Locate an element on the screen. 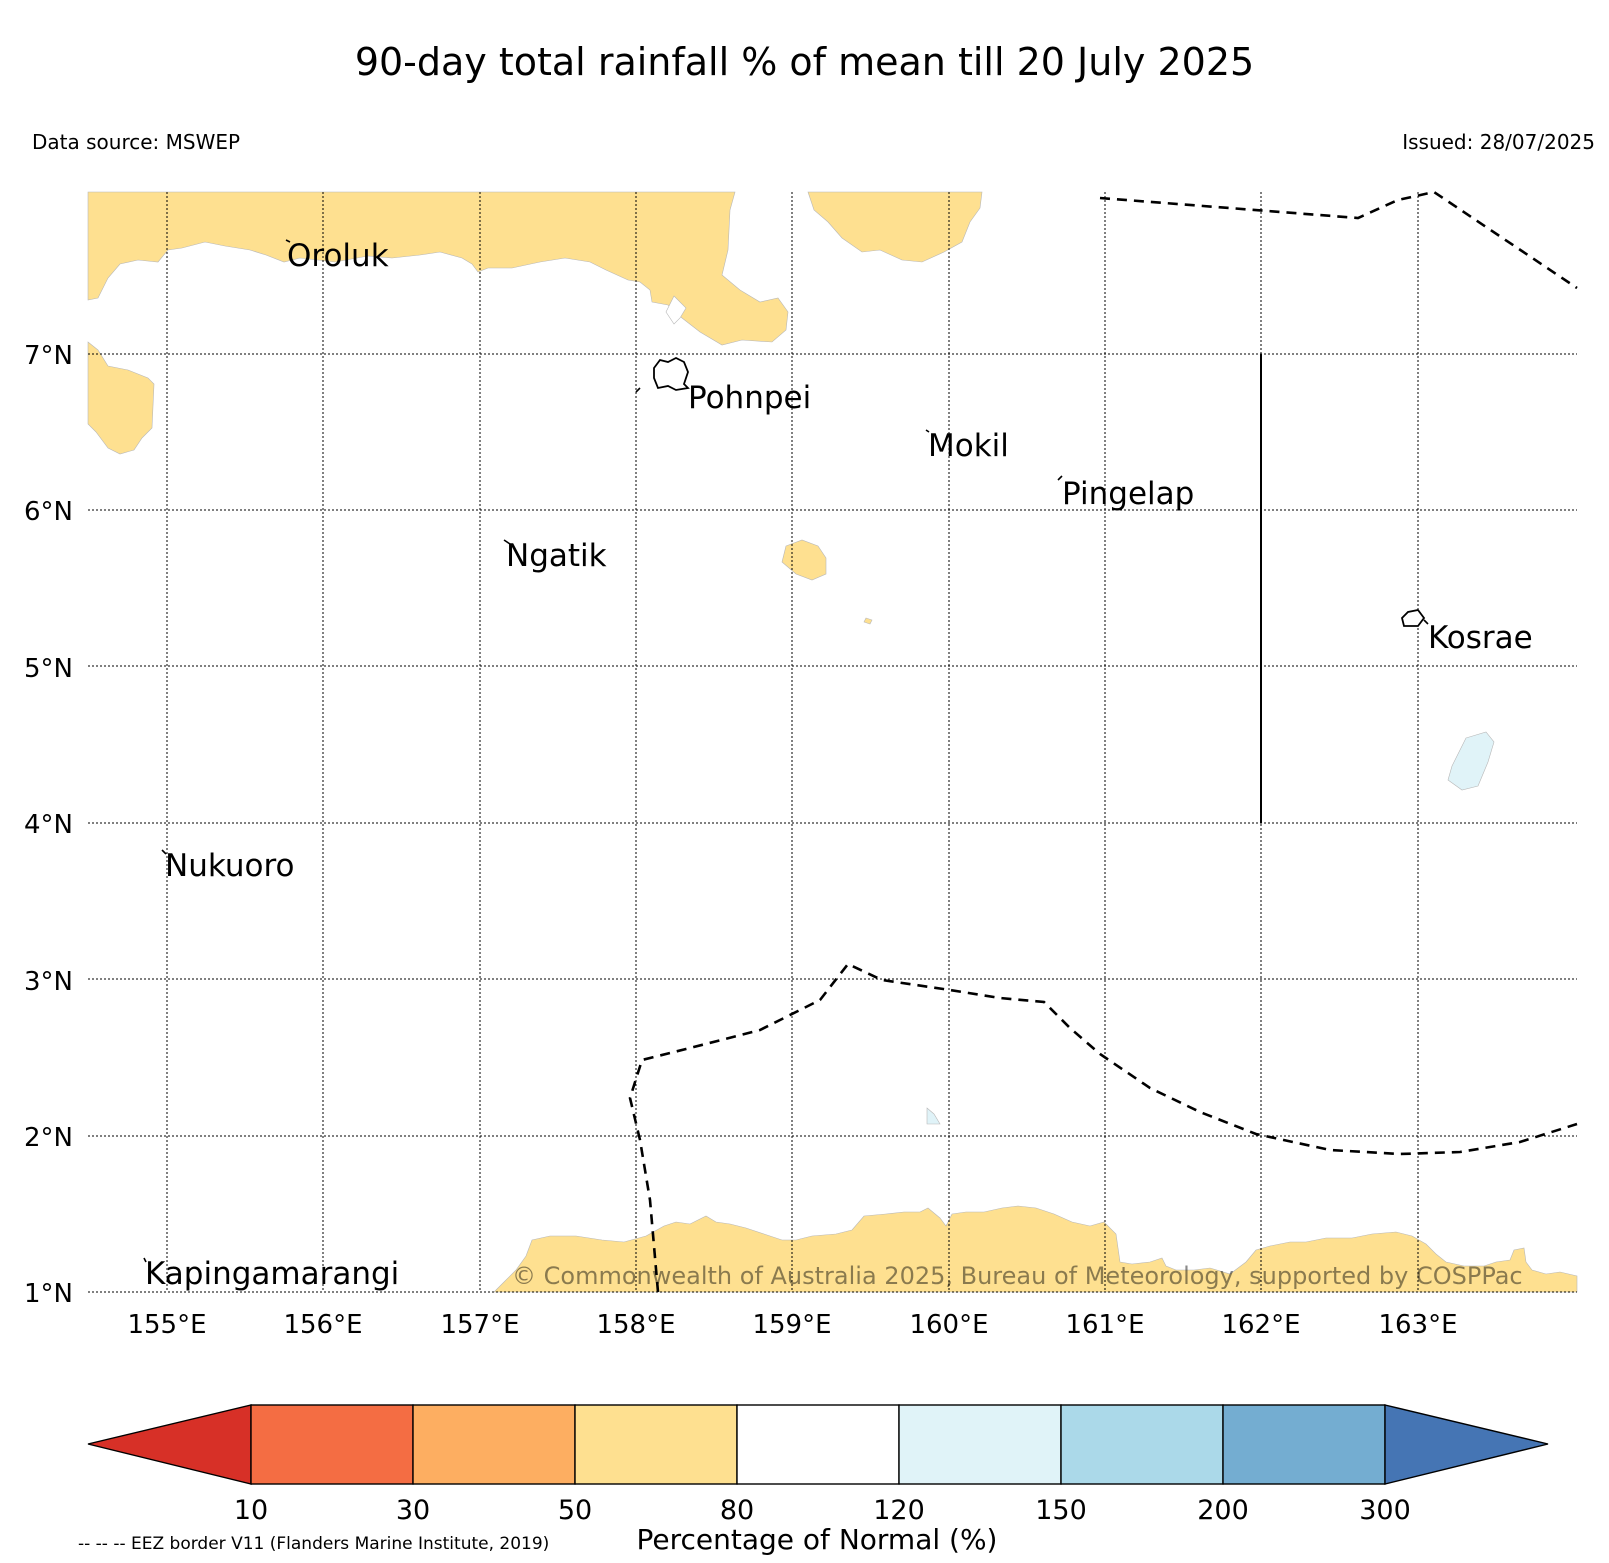 The height and width of the screenshot is (1563, 1609). rainfall-region-north-center is located at coordinates (895, 227).